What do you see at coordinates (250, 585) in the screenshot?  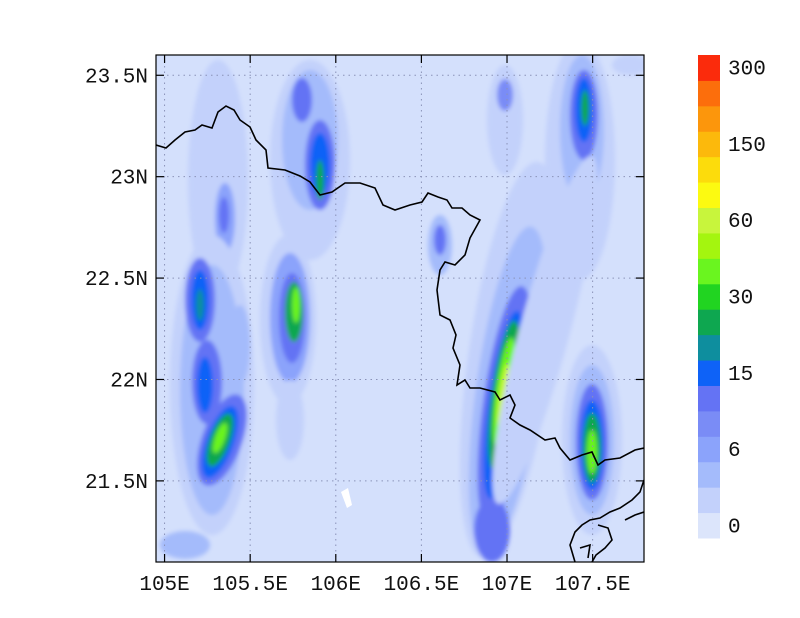 I see `x-tick-label-1: 105.5E` at bounding box center [250, 585].